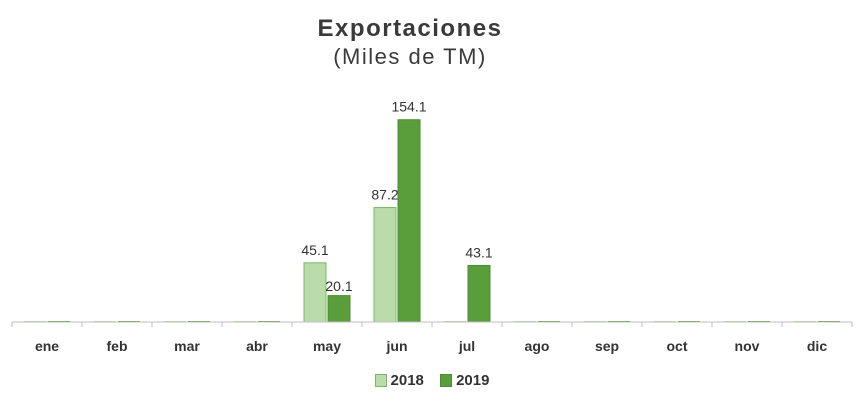  I want to click on legend-swatch-2019, so click(446, 380).